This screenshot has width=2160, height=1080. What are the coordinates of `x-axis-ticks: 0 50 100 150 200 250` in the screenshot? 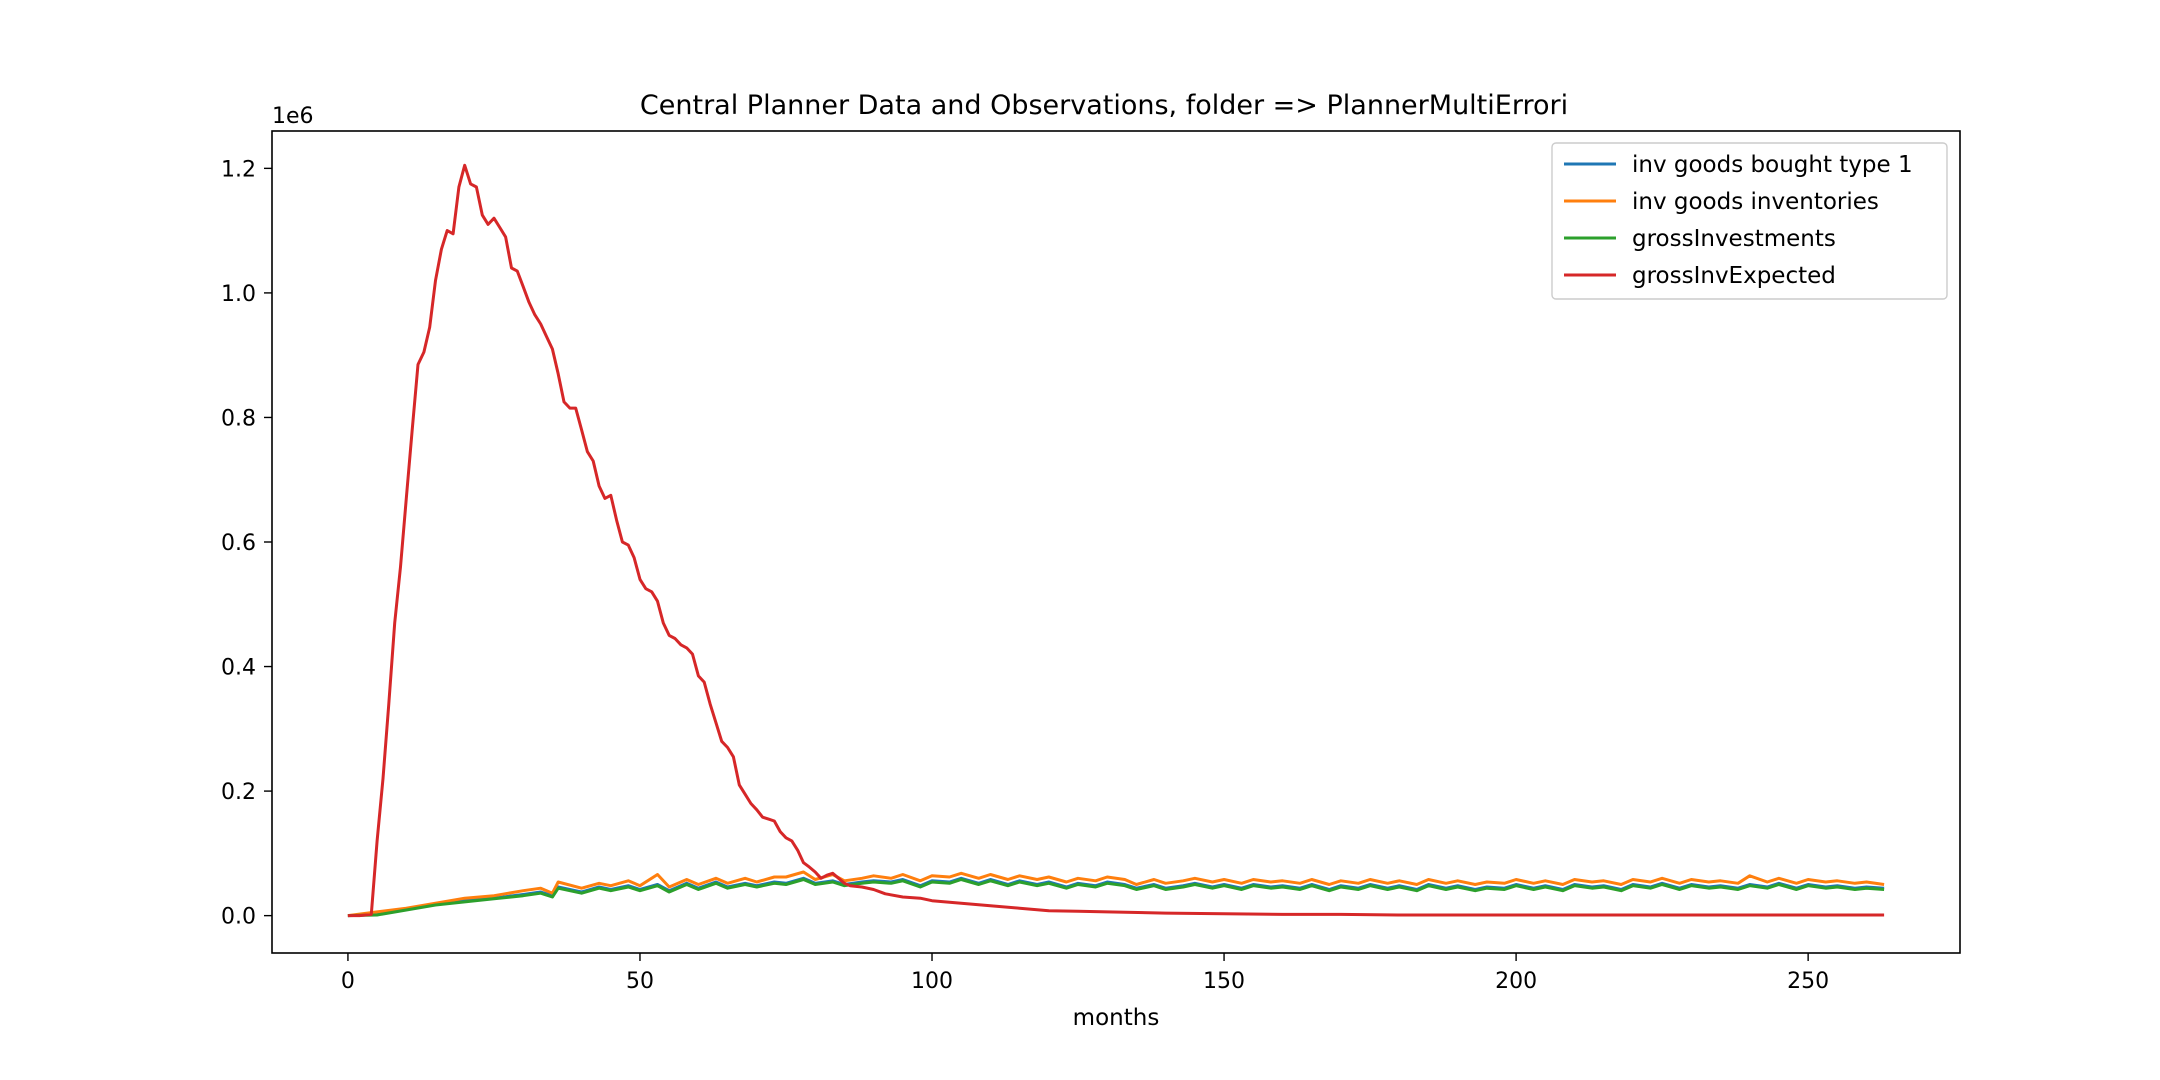 It's located at (1085, 973).